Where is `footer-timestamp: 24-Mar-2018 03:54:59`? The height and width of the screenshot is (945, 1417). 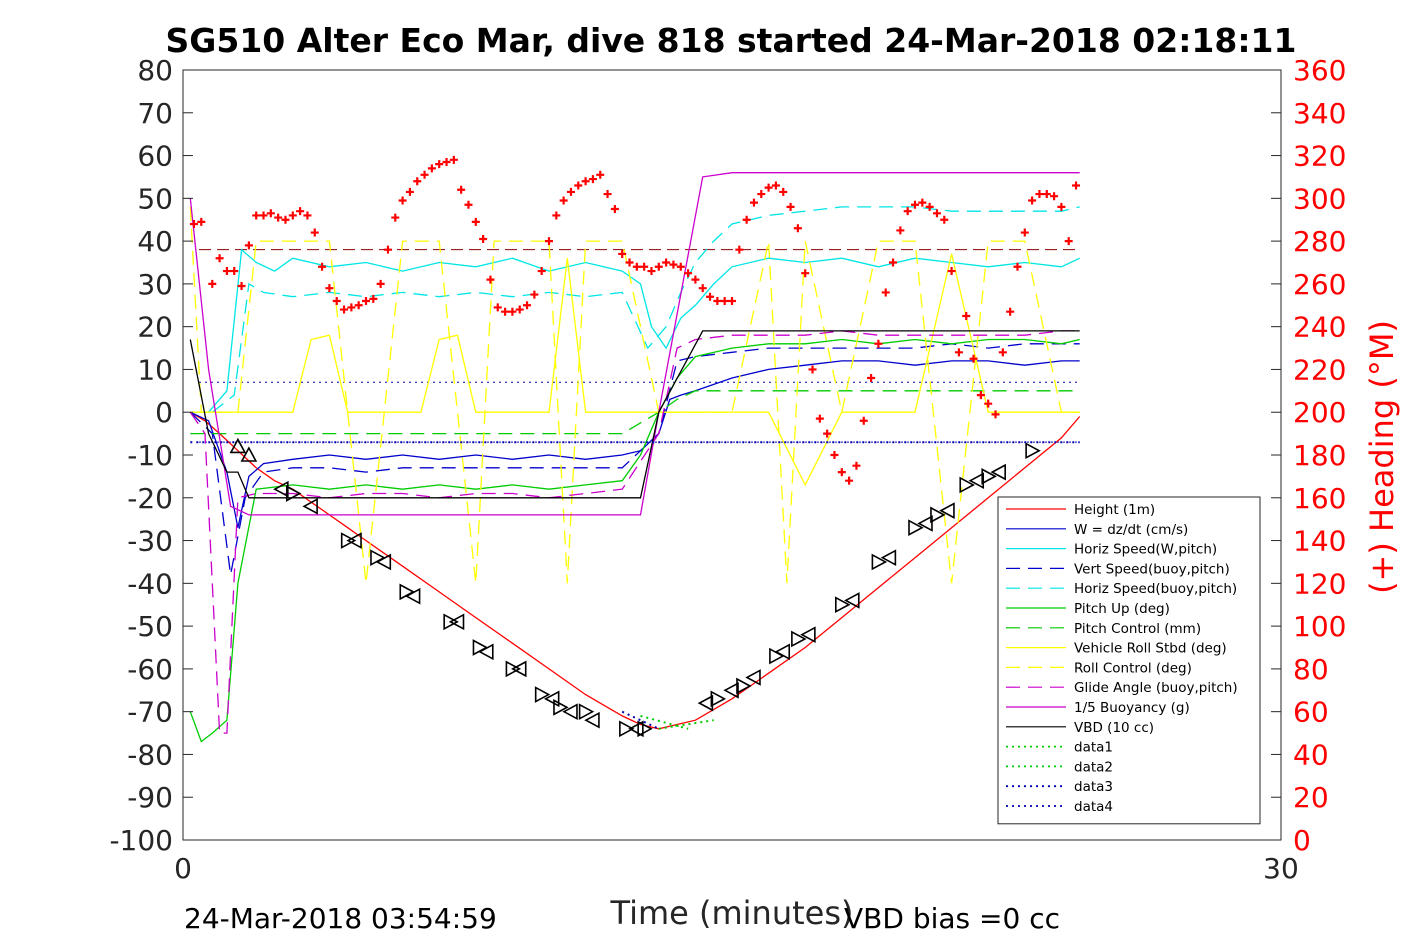
footer-timestamp: 24-Mar-2018 03:54:59 is located at coordinates (340, 918).